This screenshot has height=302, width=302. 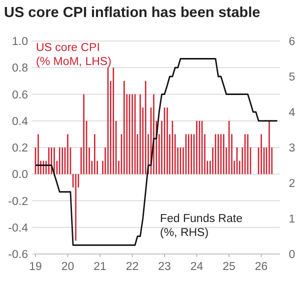 What do you see at coordinates (292, 42) in the screenshot?
I see `y2-tick-label: 6` at bounding box center [292, 42].